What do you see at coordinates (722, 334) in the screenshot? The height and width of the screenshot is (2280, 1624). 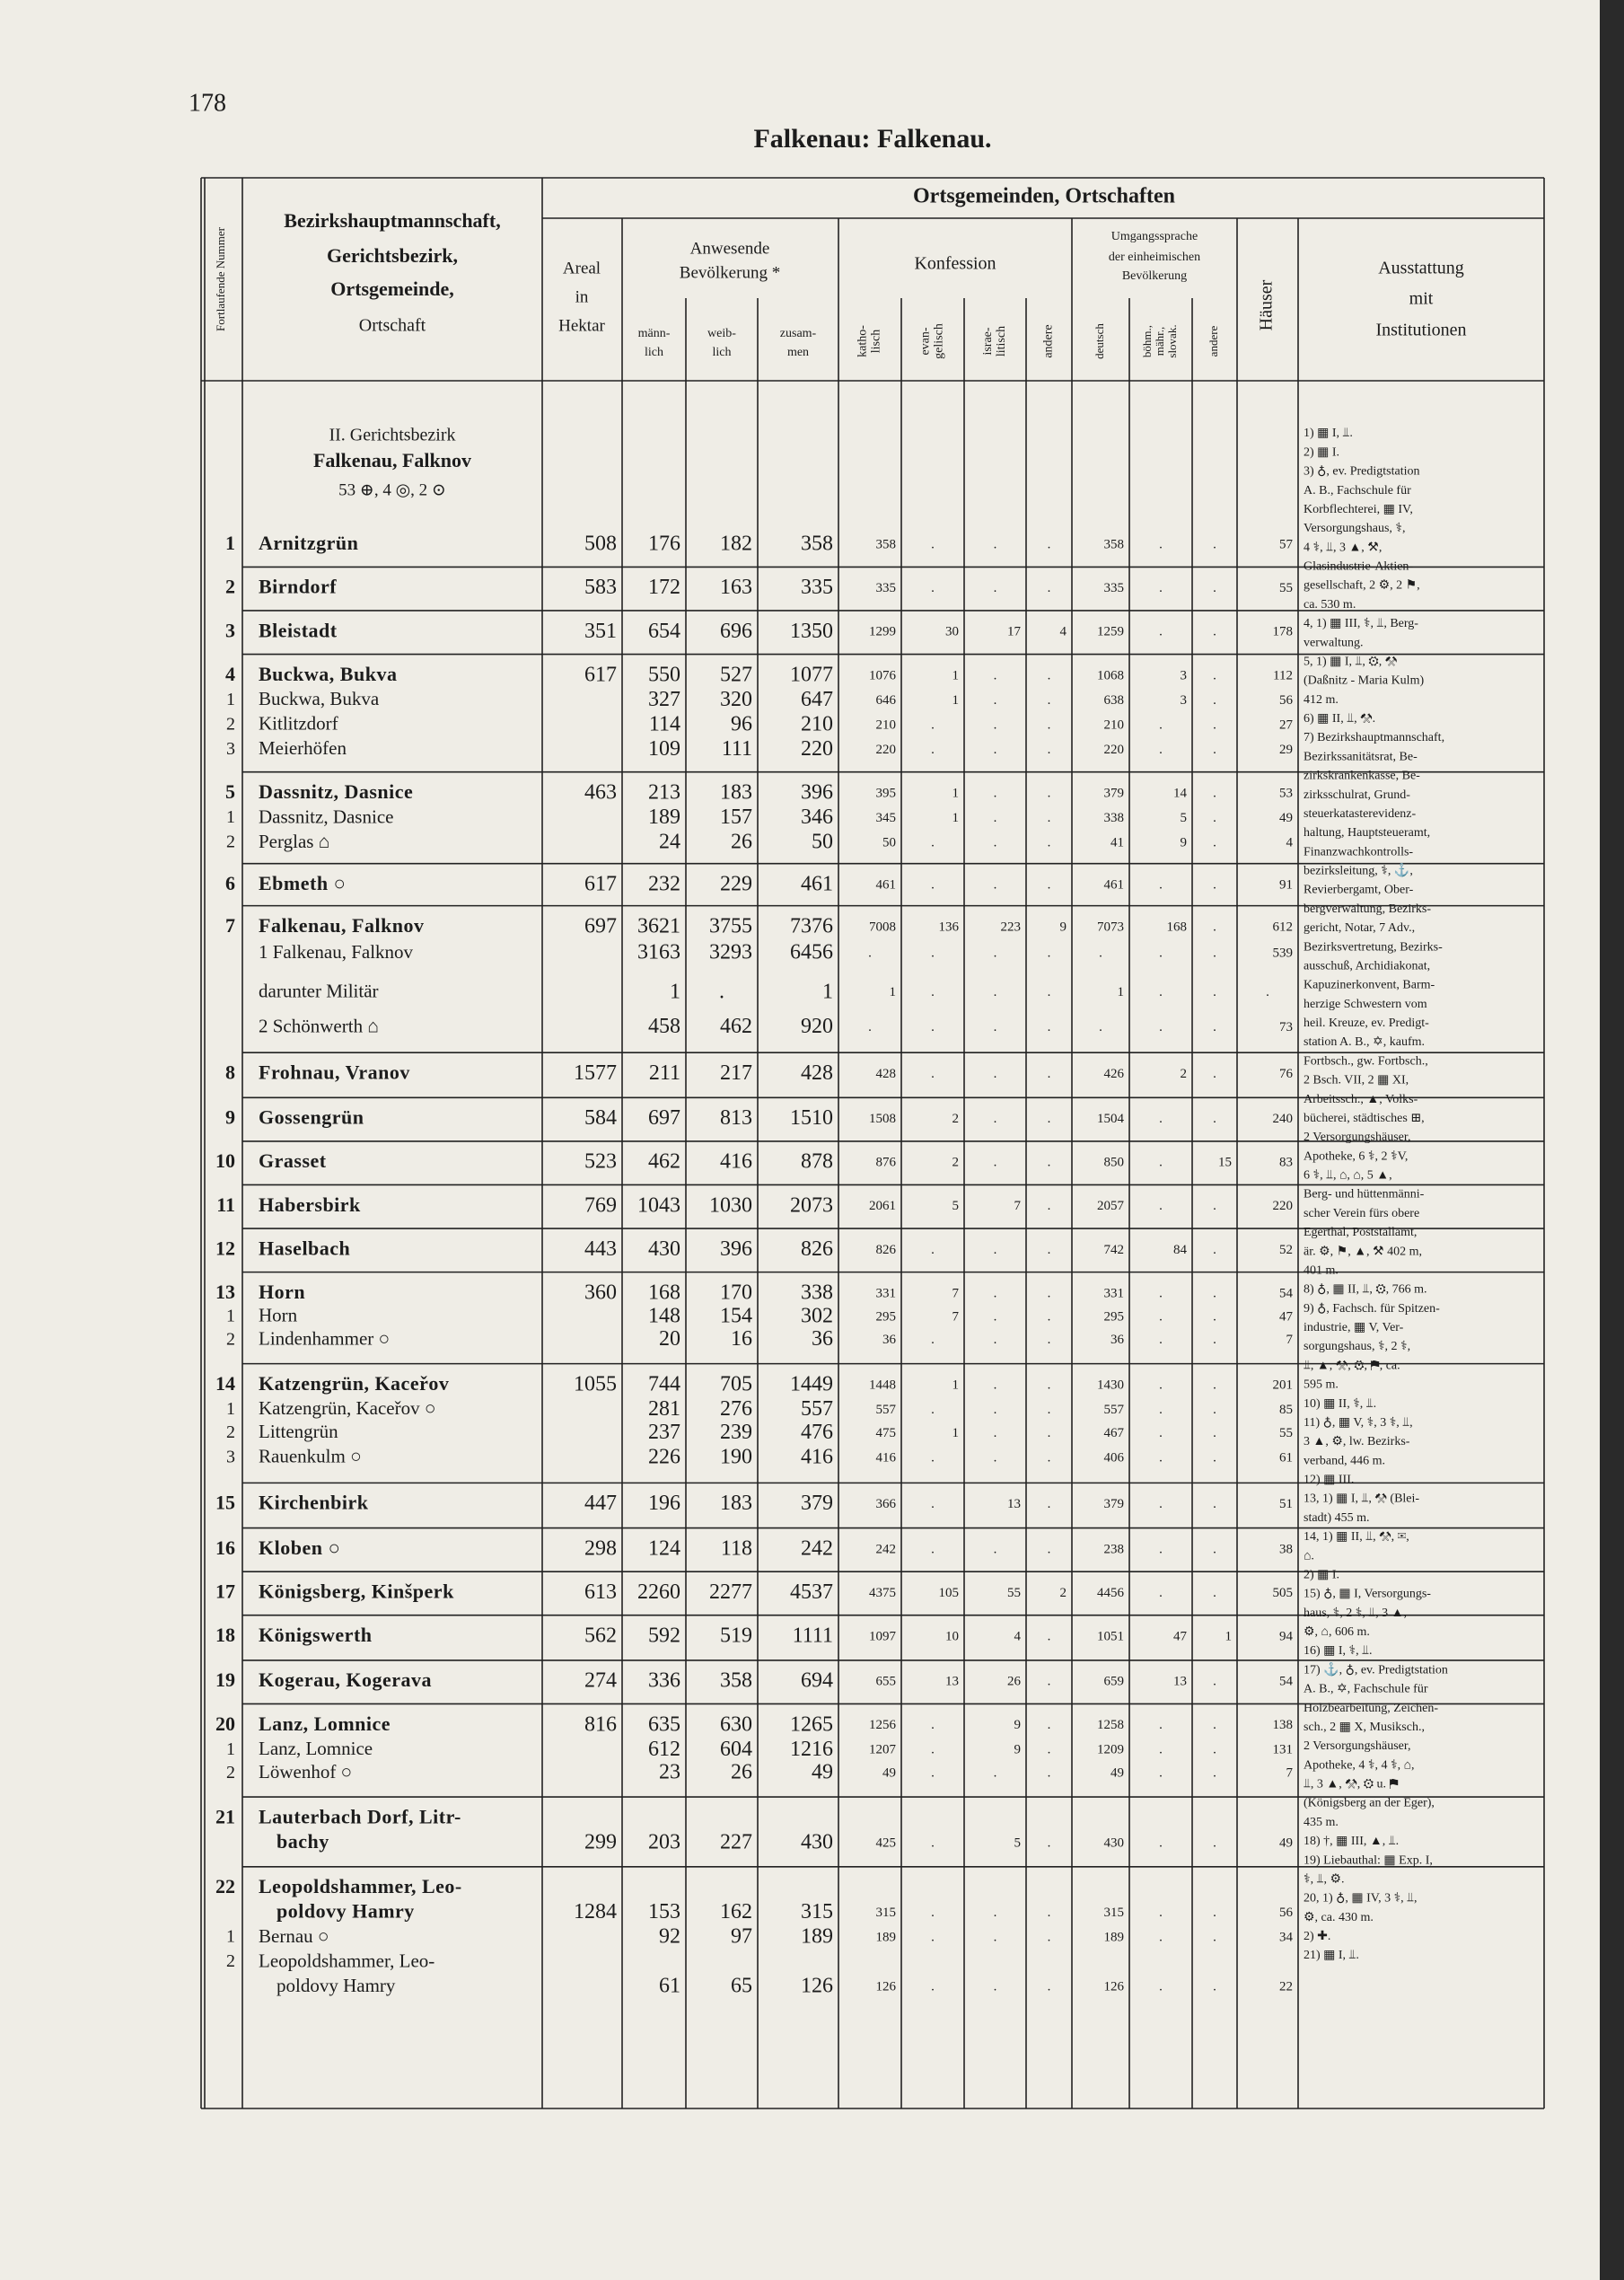 I see `header-text: weib-` at bounding box center [722, 334].